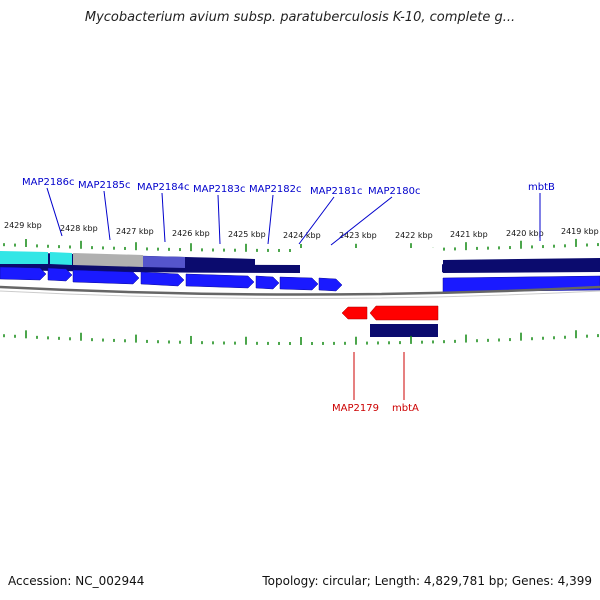 Image resolution: width=600 pixels, height=600 pixels. Describe the element at coordinates (354, 313) in the screenshot. I see `gene-arrow-MAP2179` at that location.